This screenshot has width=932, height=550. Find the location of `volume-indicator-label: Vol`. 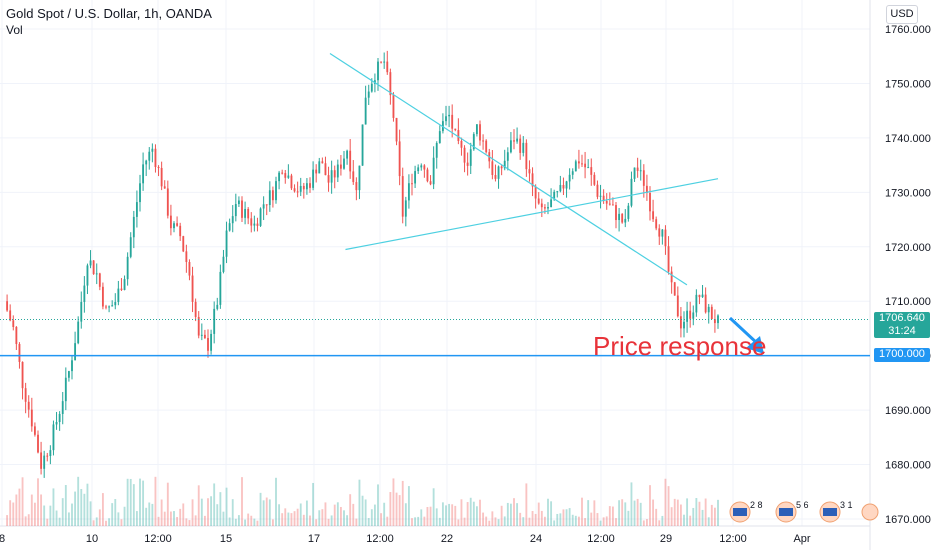

volume-indicator-label: Vol is located at coordinates (14, 30).